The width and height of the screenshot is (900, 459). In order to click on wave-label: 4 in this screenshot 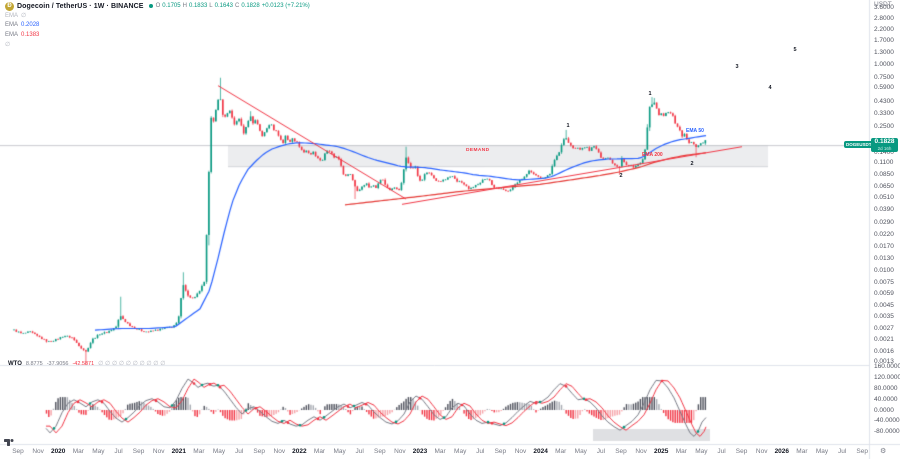, I will do `click(770, 87)`.